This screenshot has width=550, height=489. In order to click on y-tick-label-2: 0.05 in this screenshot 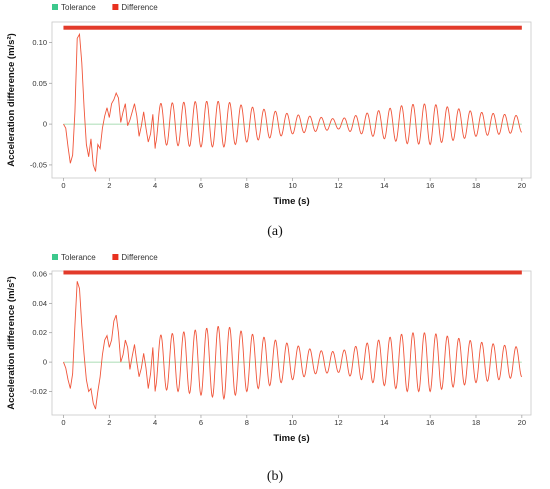, I will do `click(39, 83)`.